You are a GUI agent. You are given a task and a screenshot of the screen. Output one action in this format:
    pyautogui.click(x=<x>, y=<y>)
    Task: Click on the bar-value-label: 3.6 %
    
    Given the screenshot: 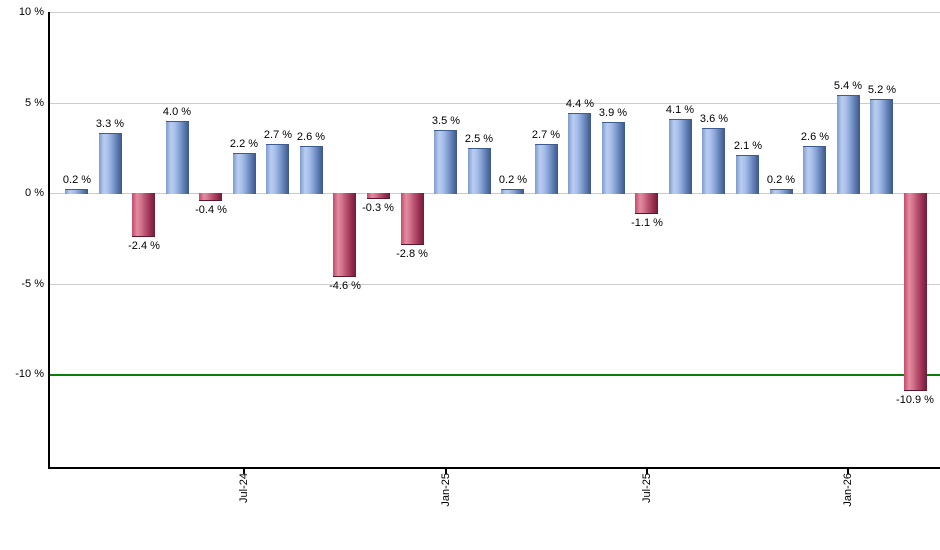 What is the action you would take?
    pyautogui.click(x=714, y=119)
    